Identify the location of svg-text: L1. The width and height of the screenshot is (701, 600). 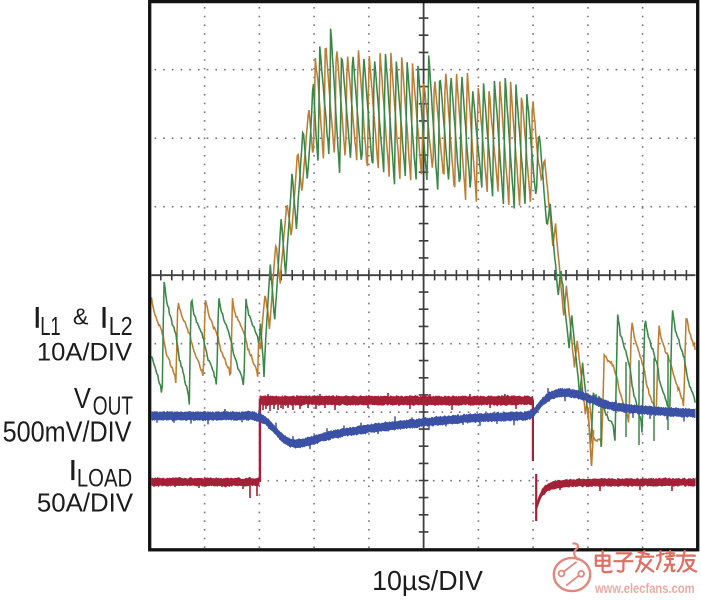
(50, 326).